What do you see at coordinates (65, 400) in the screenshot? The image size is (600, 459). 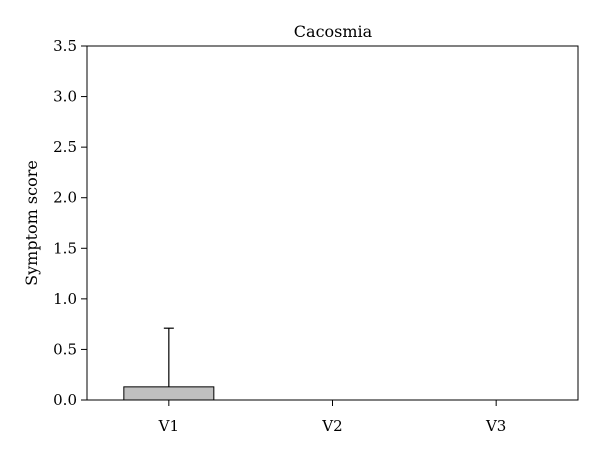 I see `y-tick-label: 0.0` at bounding box center [65, 400].